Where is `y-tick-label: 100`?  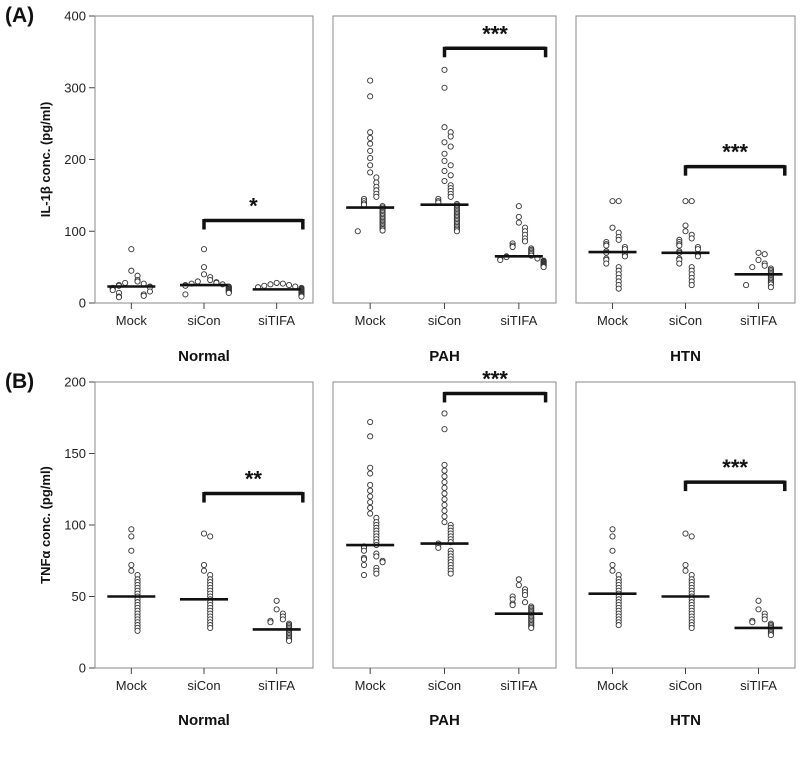
y-tick-label: 100 is located at coordinates (75, 231).